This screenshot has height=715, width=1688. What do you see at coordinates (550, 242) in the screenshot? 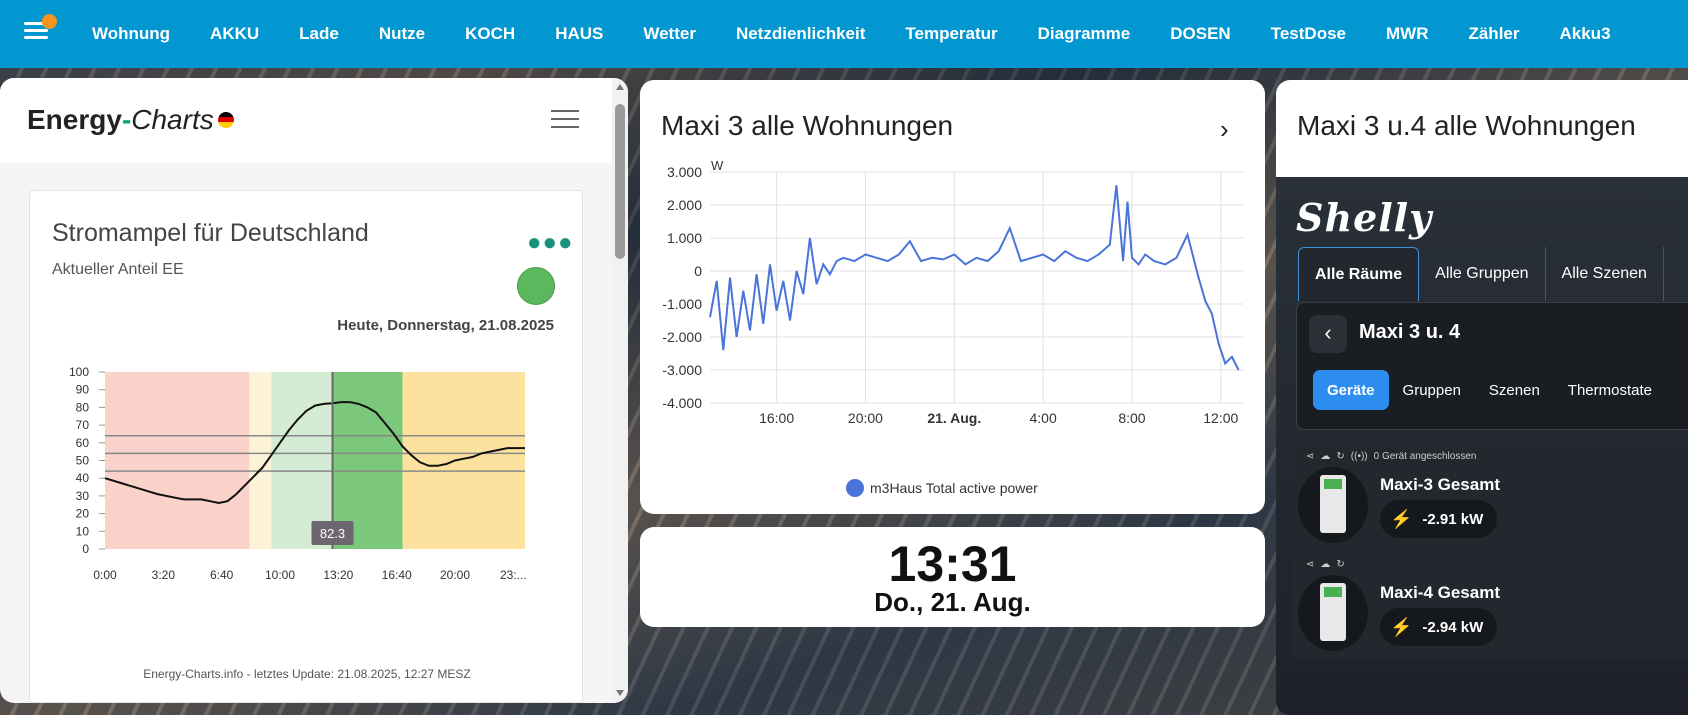
I see `more-options-icon: ●●●` at bounding box center [550, 242].